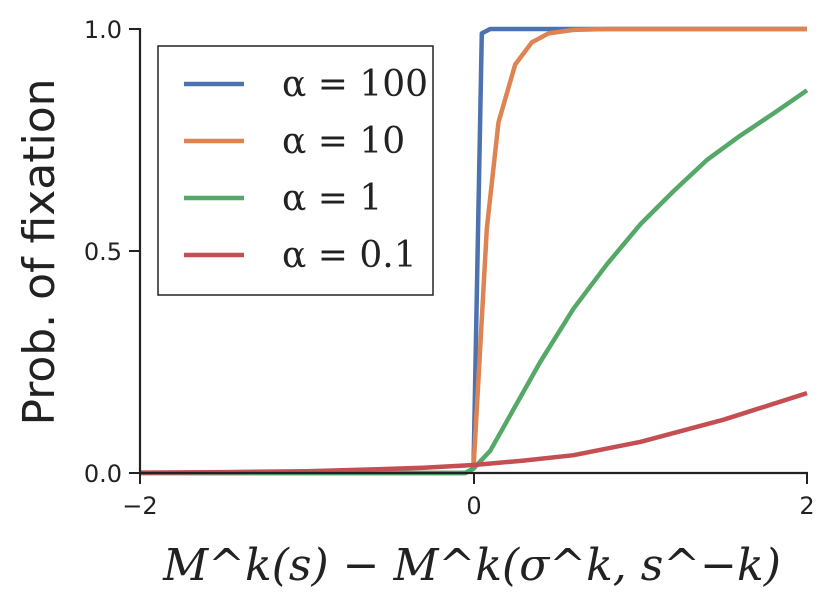 The width and height of the screenshot is (831, 604). Describe the element at coordinates (103, 474) in the screenshot. I see `y-tick-label: 0.0` at that location.